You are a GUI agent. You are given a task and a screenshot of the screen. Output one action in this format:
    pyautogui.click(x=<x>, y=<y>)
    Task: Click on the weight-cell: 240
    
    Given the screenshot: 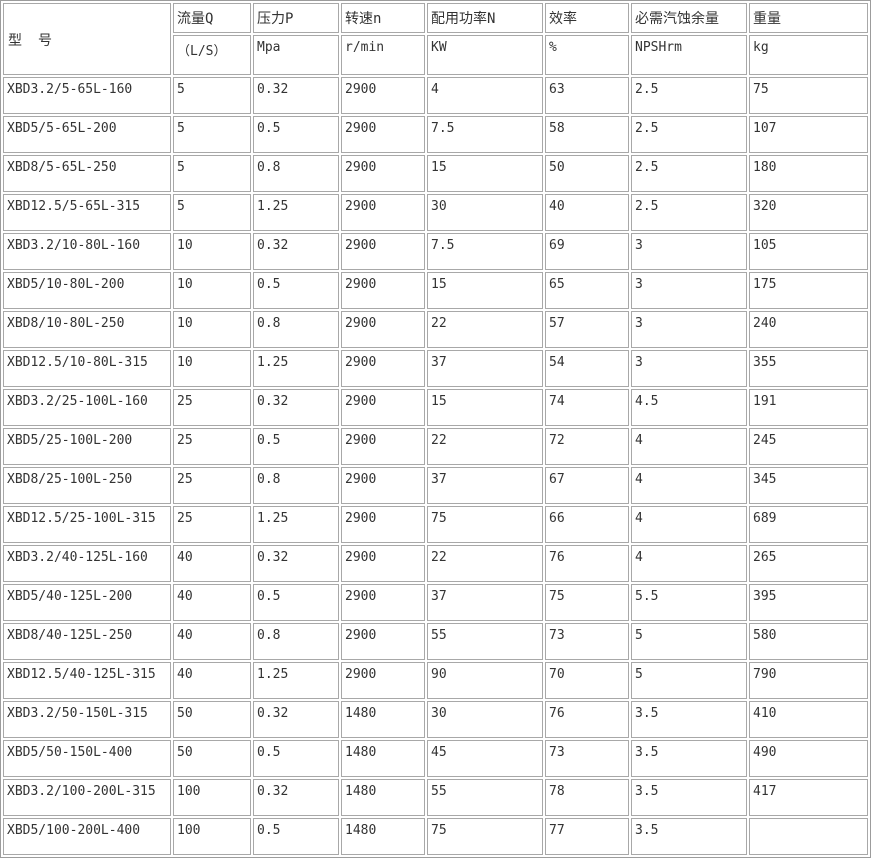 What is the action you would take?
    pyautogui.click(x=808, y=329)
    